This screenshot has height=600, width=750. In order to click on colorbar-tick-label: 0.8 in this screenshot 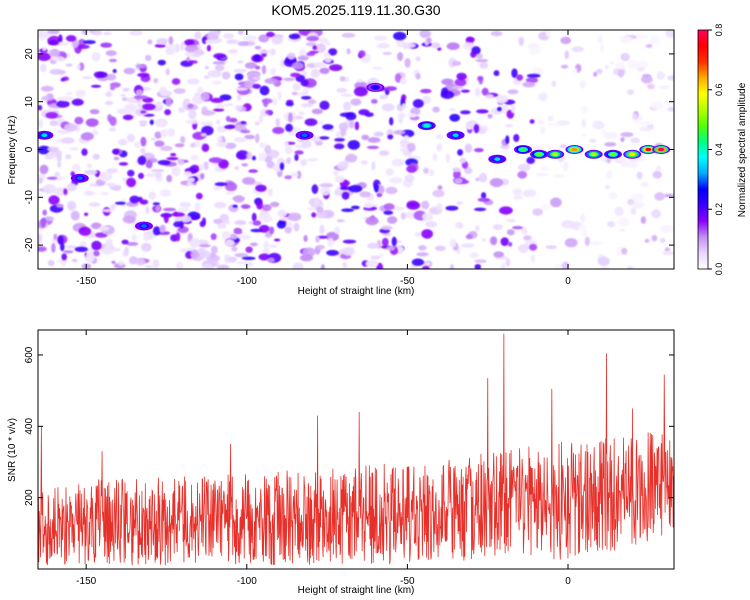, I will do `click(719, 30)`.